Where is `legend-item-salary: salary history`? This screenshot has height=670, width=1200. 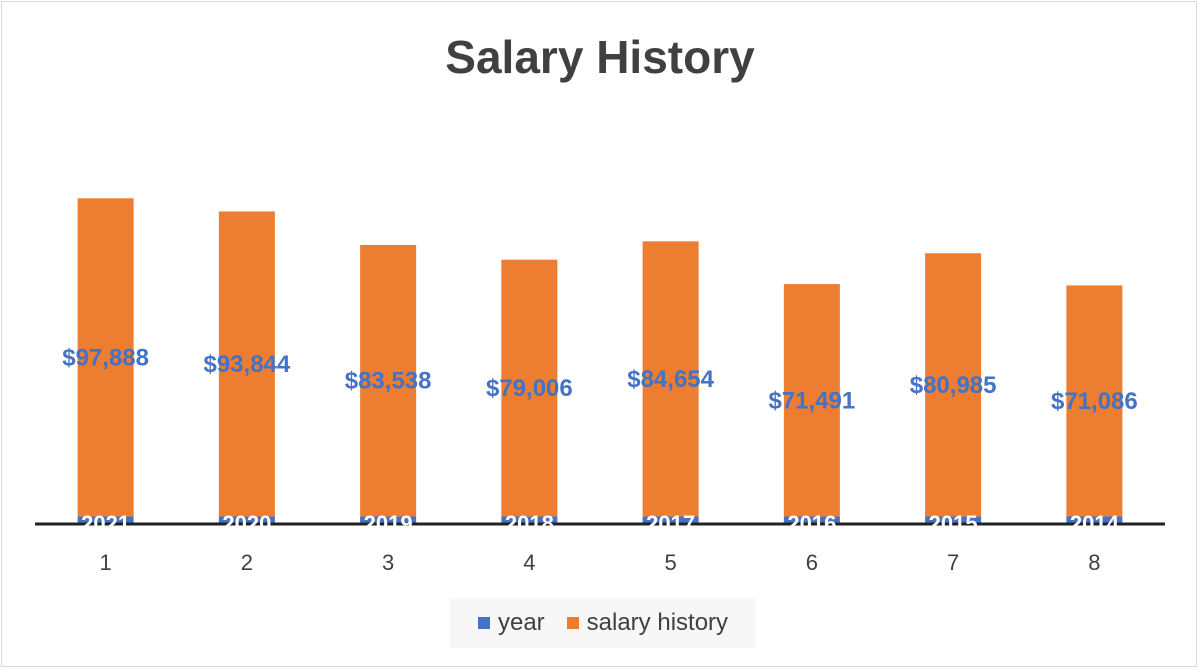 legend-item-salary: salary history is located at coordinates (647, 623).